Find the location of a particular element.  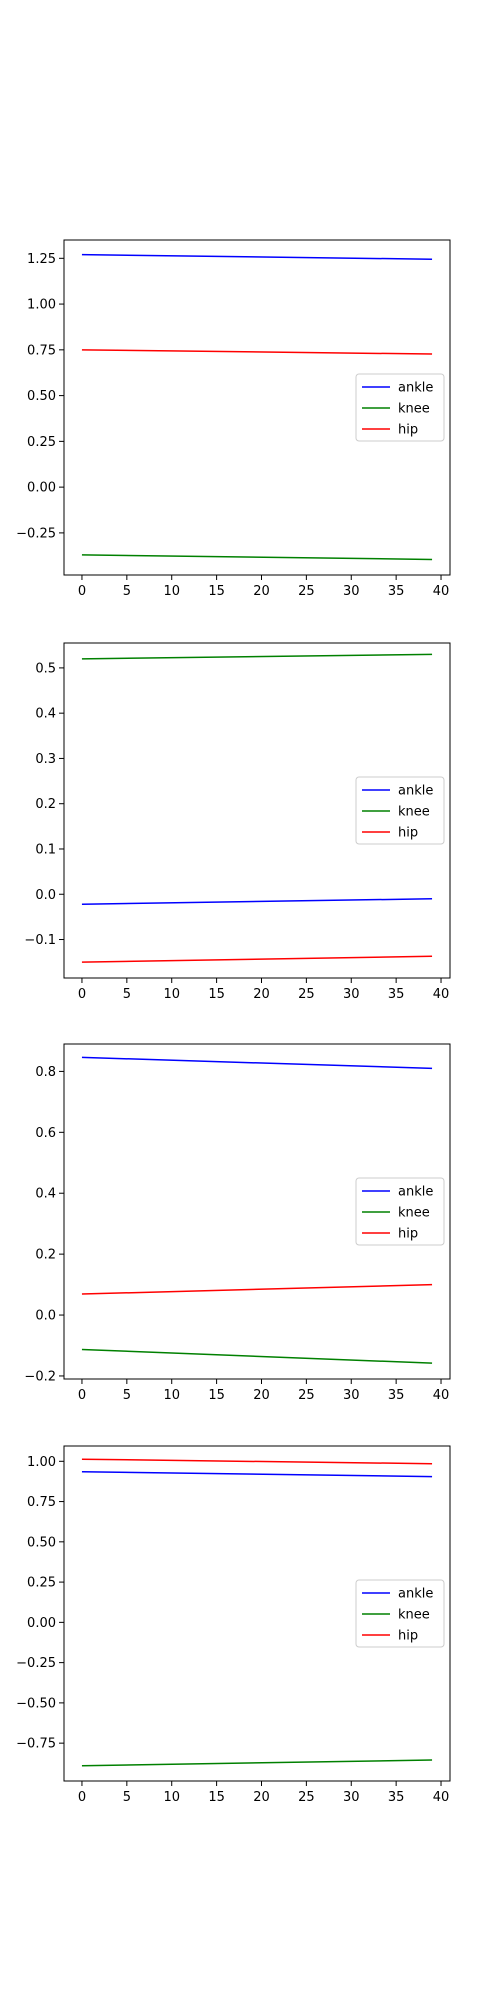

y-tick-label: 1.25 is located at coordinates (41, 259).